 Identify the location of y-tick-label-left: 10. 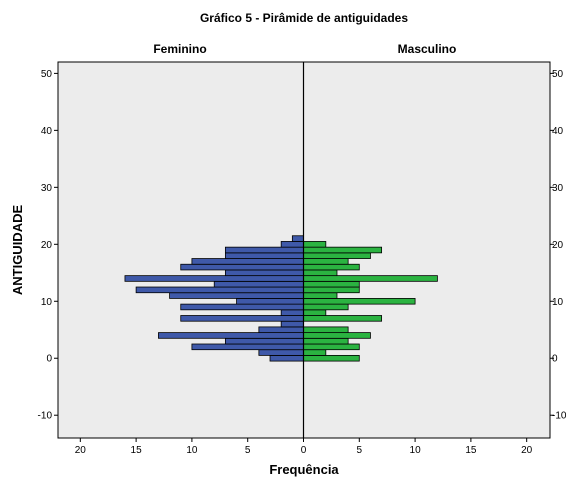
(47, 302).